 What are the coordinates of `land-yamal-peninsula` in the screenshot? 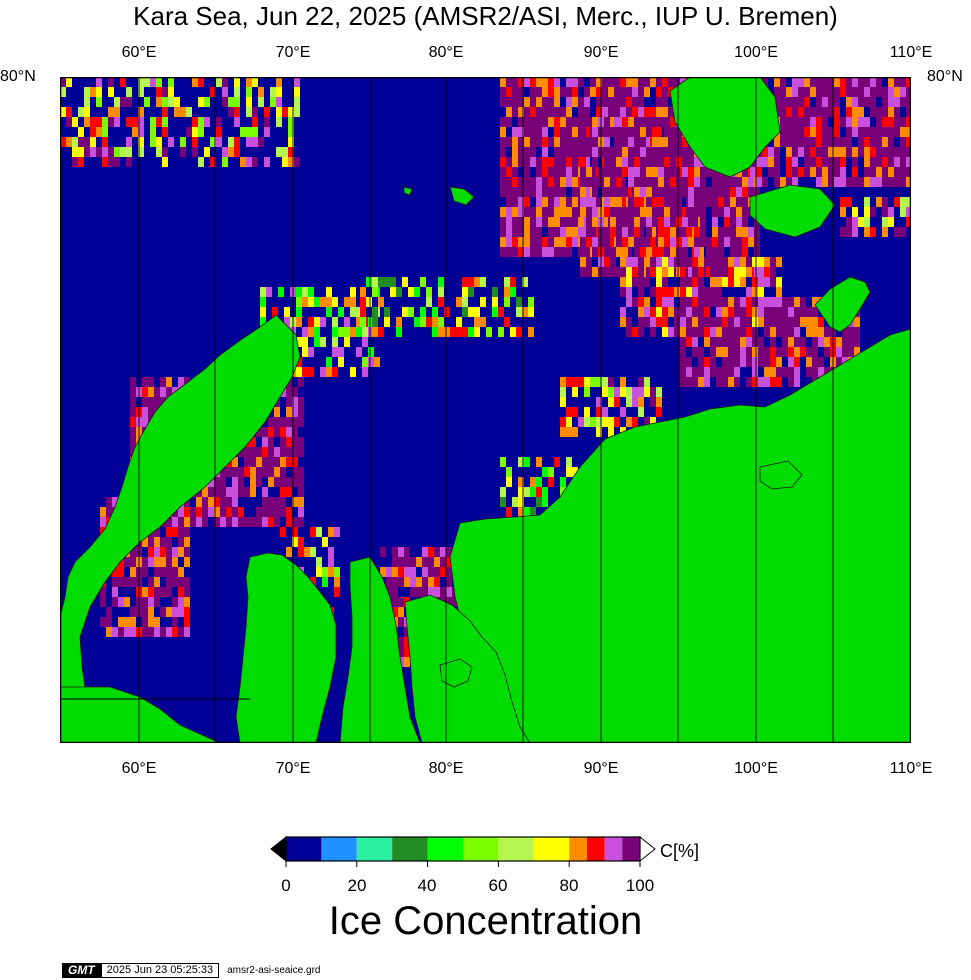 It's located at (286, 647).